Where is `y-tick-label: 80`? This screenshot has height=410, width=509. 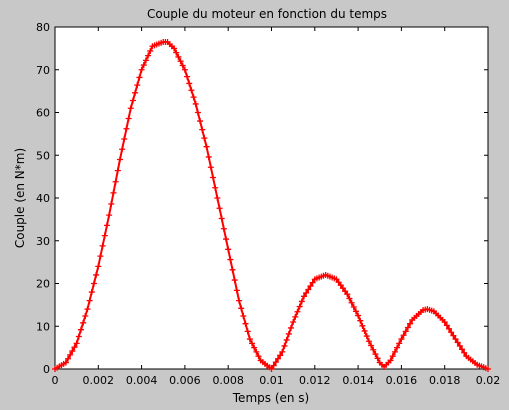 y-tick-label: 80 is located at coordinates (43, 27).